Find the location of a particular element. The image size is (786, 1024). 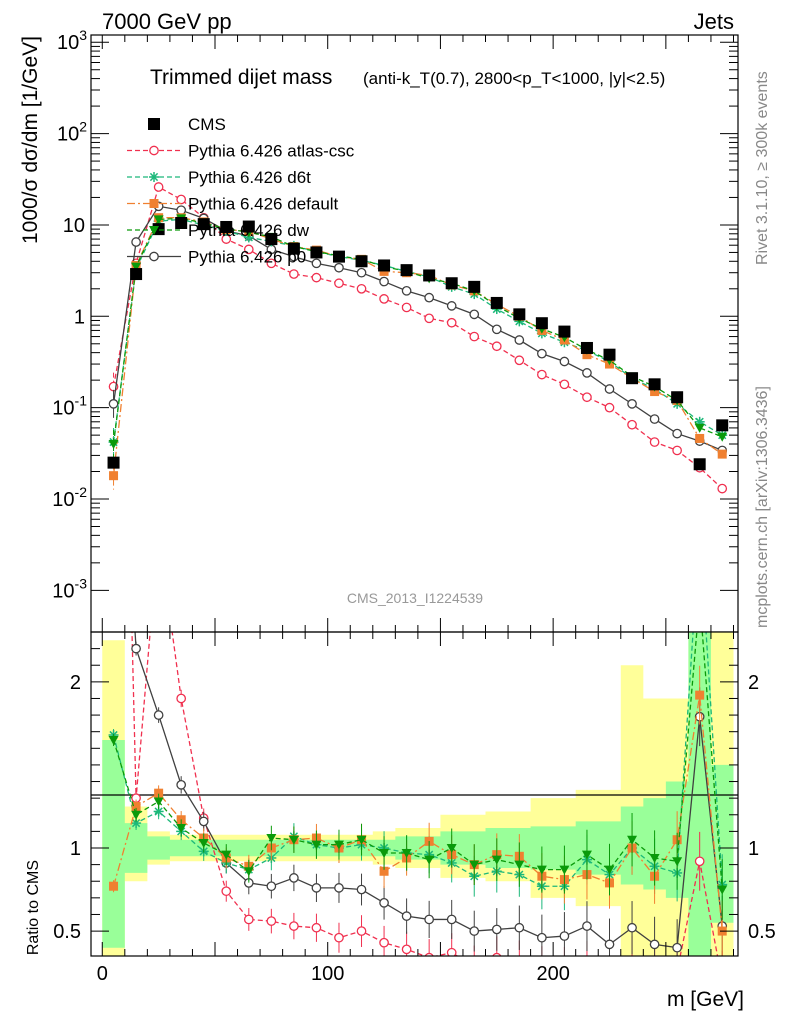

main-y-axis-label: 1000/σ dσ/dm [1/GeV] is located at coordinates (30, 140).